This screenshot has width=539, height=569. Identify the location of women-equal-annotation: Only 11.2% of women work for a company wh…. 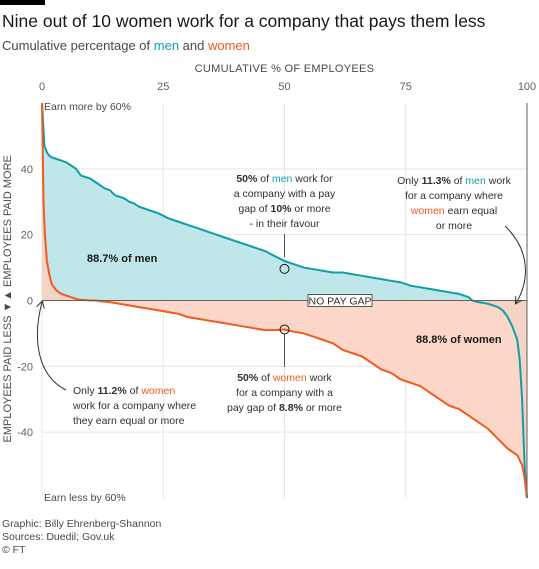
(134, 406).